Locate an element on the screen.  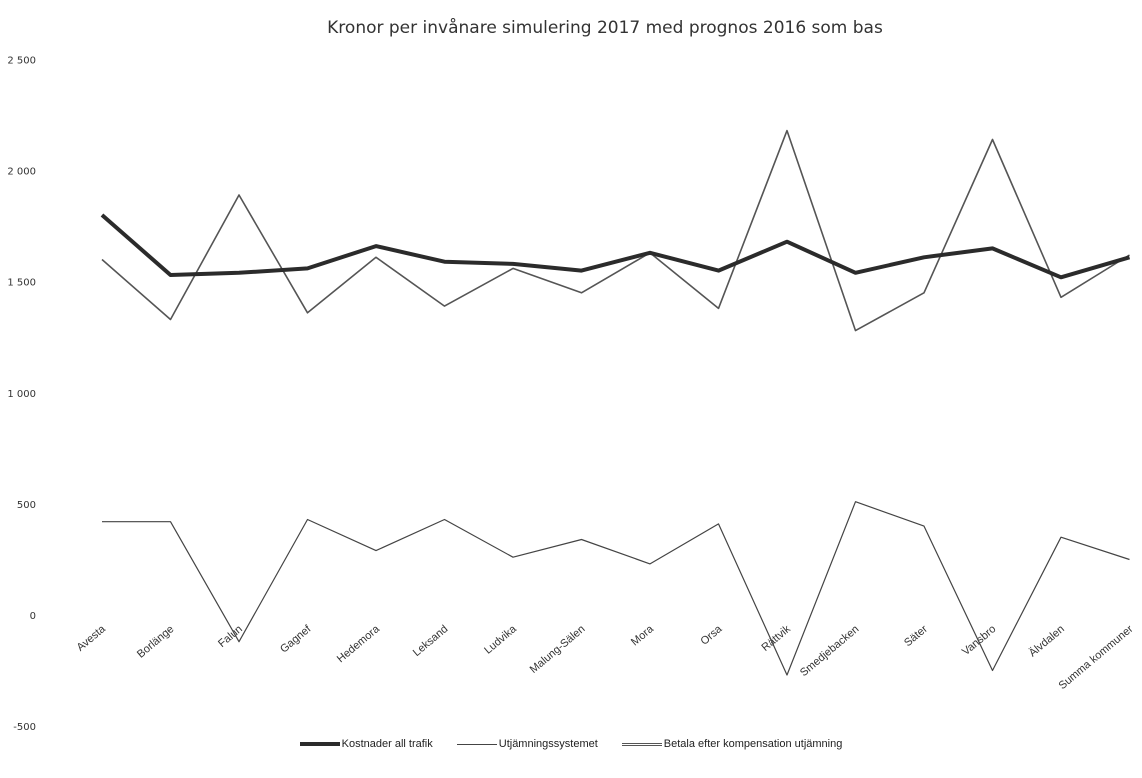
x-tick-label: Summa kommuner is located at coordinates (1096, 657).